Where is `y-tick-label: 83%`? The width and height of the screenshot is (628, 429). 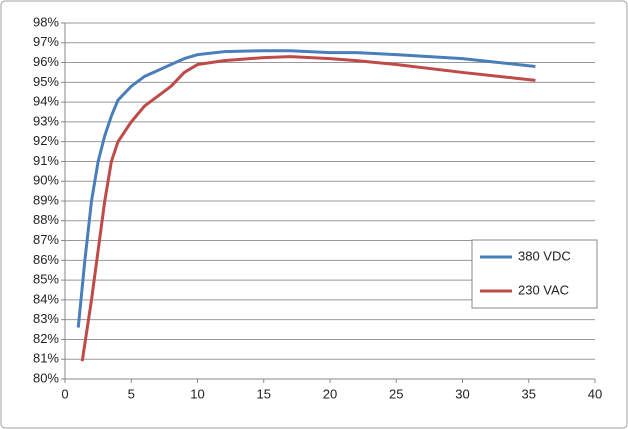
y-tick-label: 83% is located at coordinates (46, 318).